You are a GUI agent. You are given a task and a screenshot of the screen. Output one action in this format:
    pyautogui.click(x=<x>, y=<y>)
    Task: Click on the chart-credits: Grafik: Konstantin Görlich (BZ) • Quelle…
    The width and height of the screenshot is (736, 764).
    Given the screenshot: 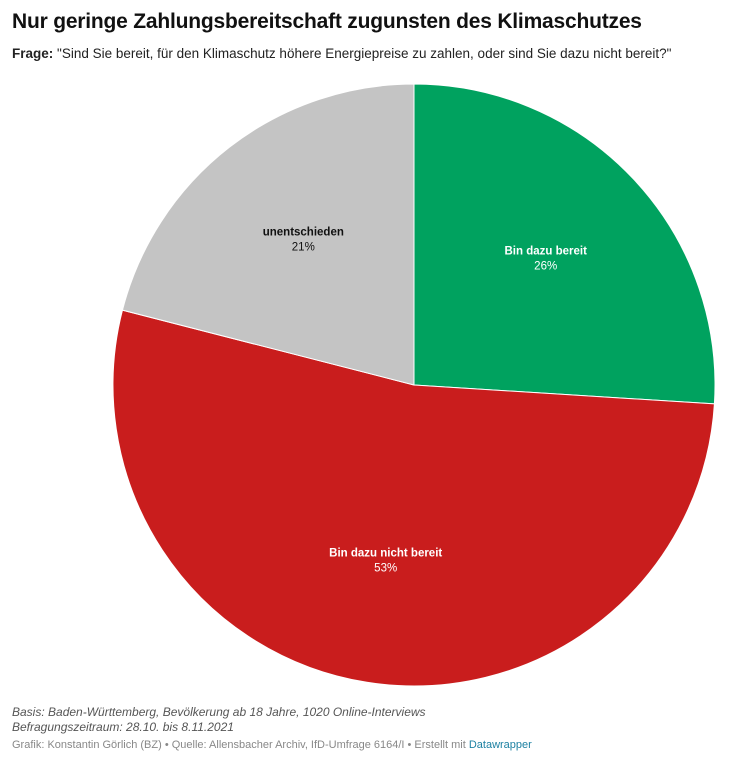 What is the action you would take?
    pyautogui.click(x=272, y=745)
    